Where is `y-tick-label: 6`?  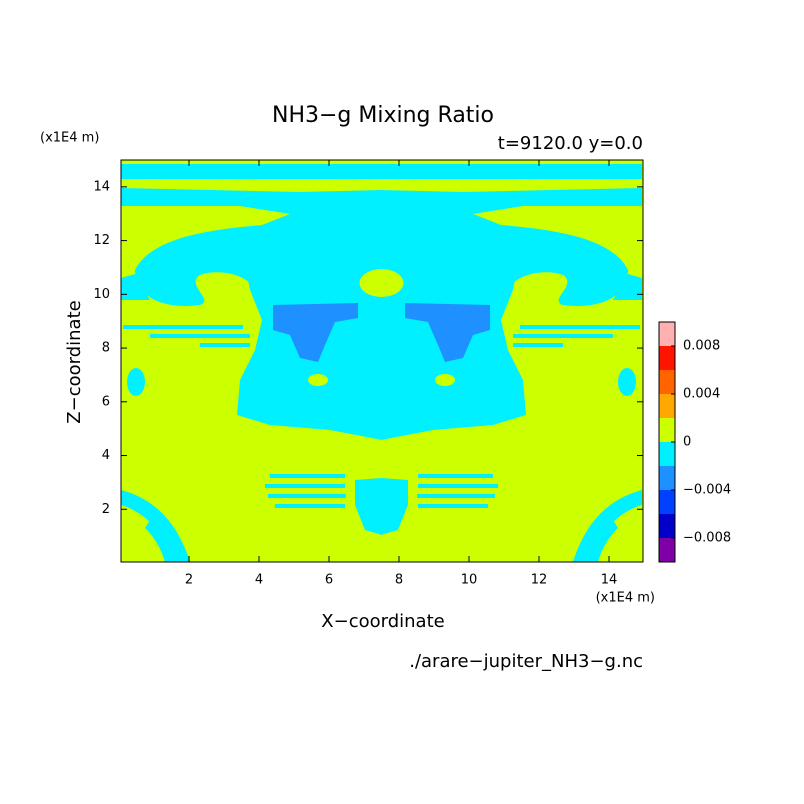 y-tick-label: 6 is located at coordinates (106, 401).